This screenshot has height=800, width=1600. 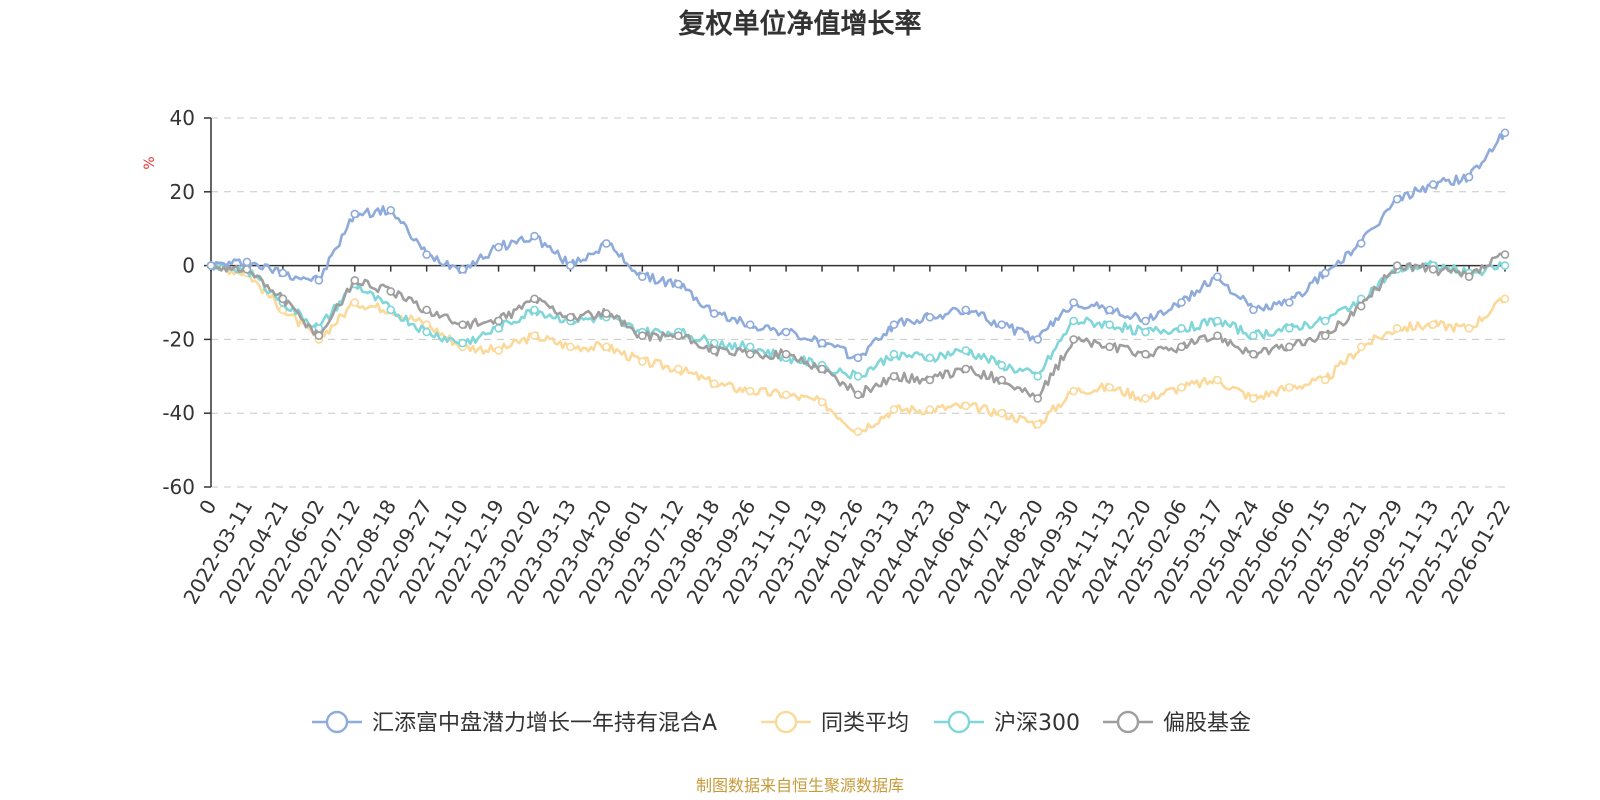 What do you see at coordinates (182, 192) in the screenshot?
I see `y-tick-label: 20` at bounding box center [182, 192].